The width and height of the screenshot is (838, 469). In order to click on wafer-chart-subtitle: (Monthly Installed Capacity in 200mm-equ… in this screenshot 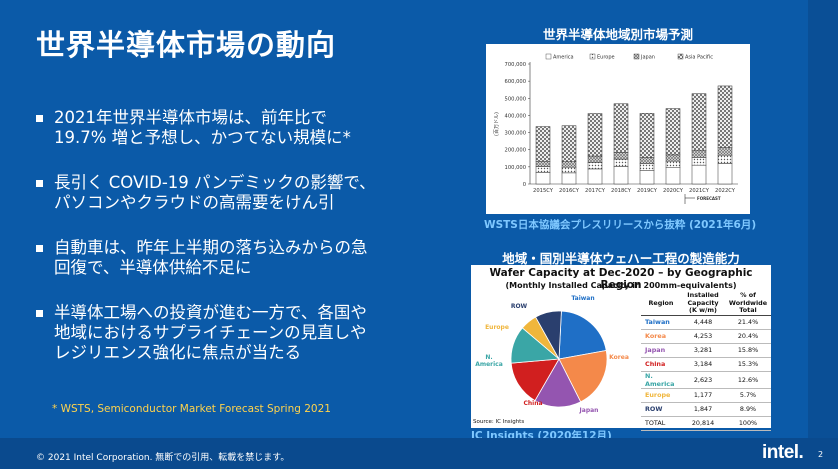, I will do `click(621, 285)`.